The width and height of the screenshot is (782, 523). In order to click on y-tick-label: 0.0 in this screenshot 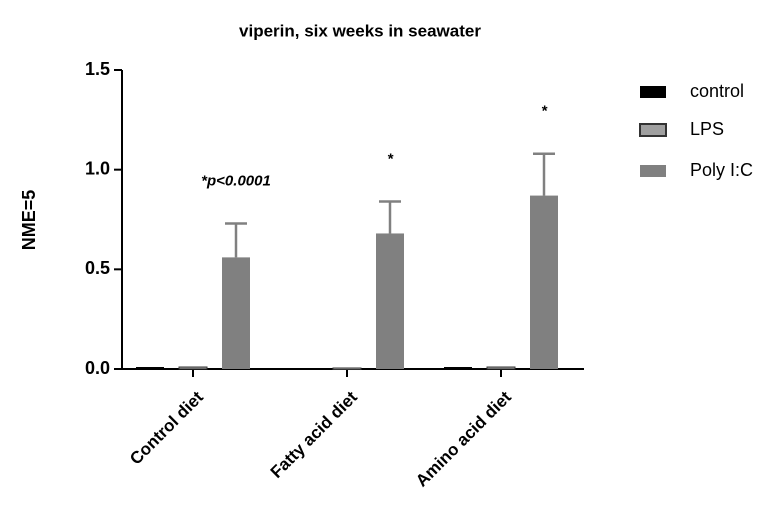, I will do `click(97, 368)`.